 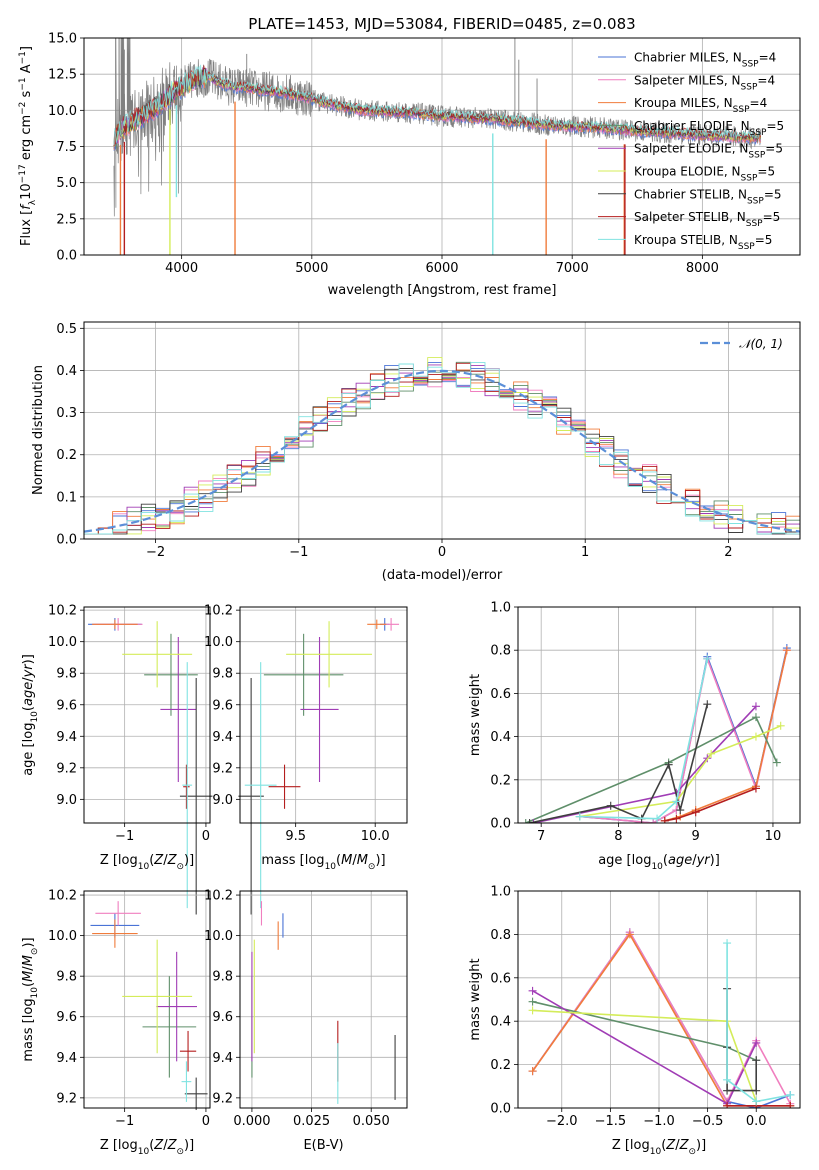 What do you see at coordinates (437, 146) in the screenshot?
I see `spectrum-panel-plot-area` at bounding box center [437, 146].